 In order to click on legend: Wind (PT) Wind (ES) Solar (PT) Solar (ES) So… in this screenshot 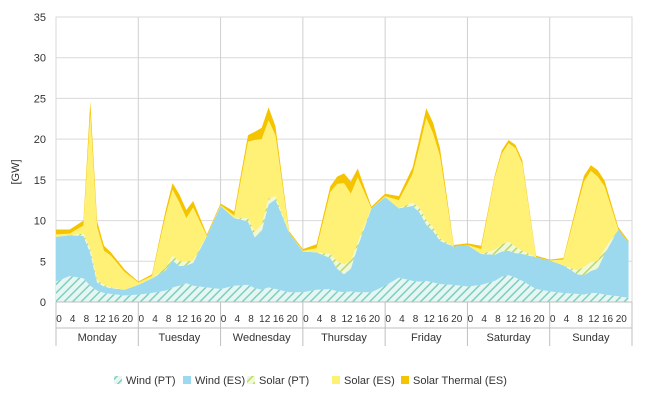, I will do `click(310, 381)`.